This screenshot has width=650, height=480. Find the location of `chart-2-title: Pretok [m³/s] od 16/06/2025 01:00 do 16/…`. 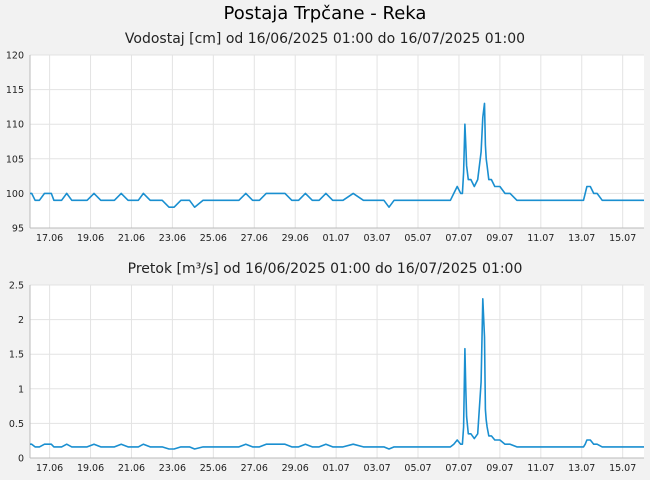

chart-2-title: Pretok [m³/s] od 16/06/2025 01:00 do 16/… is located at coordinates (325, 269).